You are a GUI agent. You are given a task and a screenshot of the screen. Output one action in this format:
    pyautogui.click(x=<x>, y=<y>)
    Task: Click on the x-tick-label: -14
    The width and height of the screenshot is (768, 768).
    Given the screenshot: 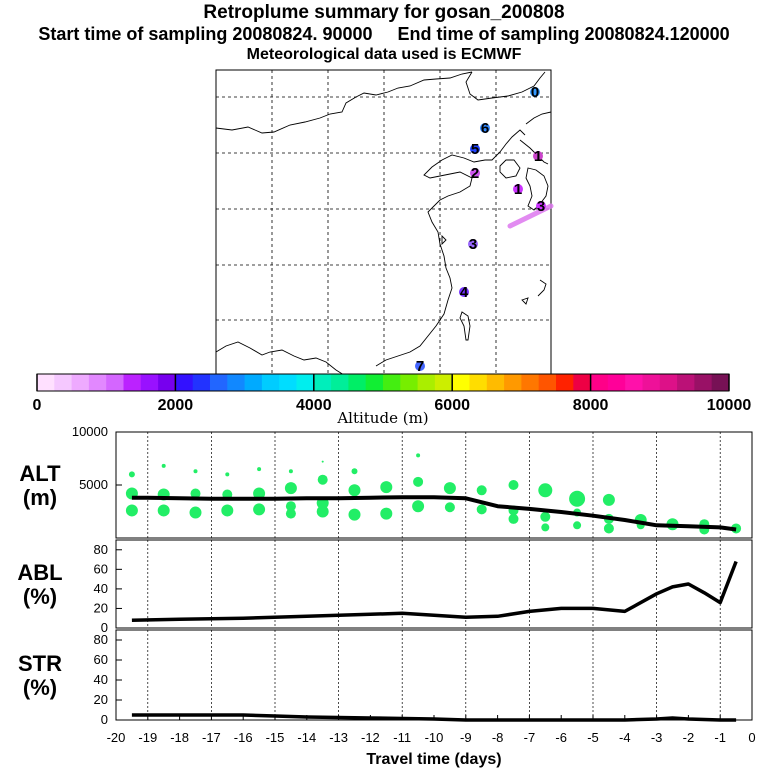 What is the action you would take?
    pyautogui.click(x=306, y=737)
    